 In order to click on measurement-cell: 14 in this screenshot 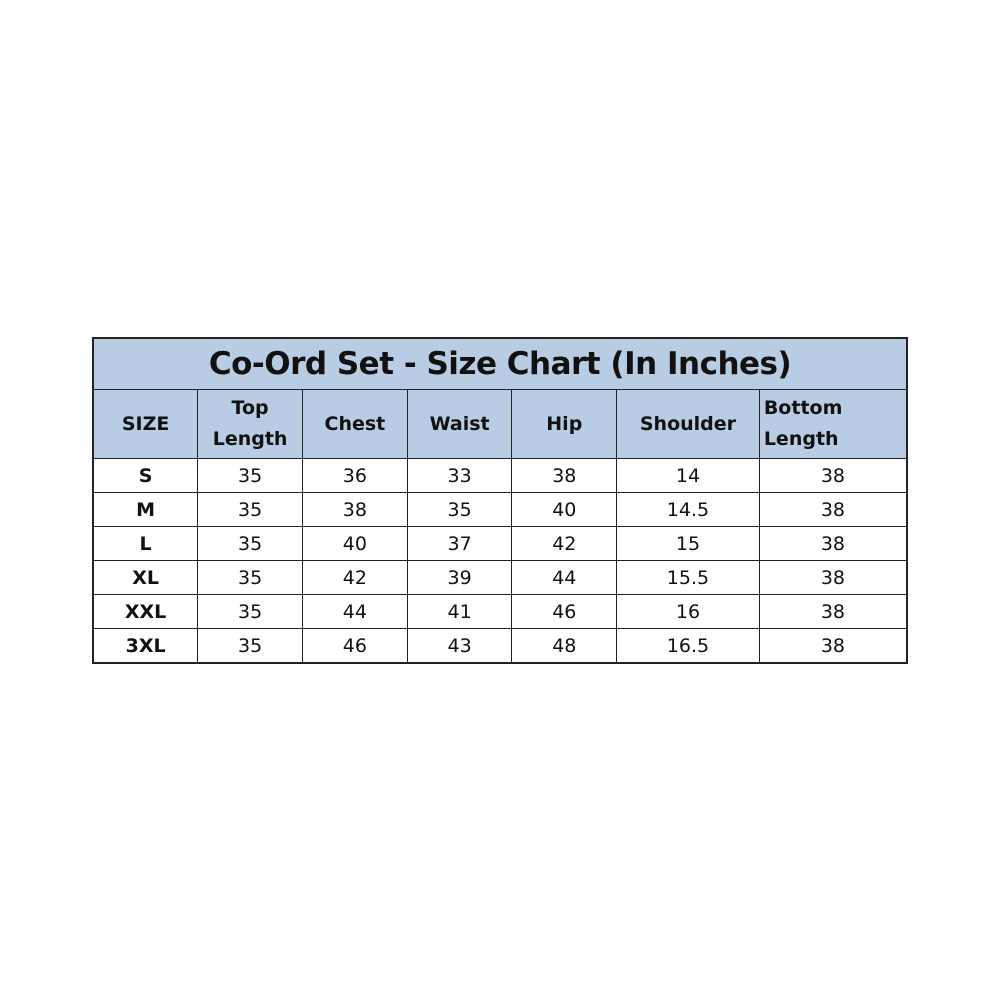, I will do `click(688, 475)`.